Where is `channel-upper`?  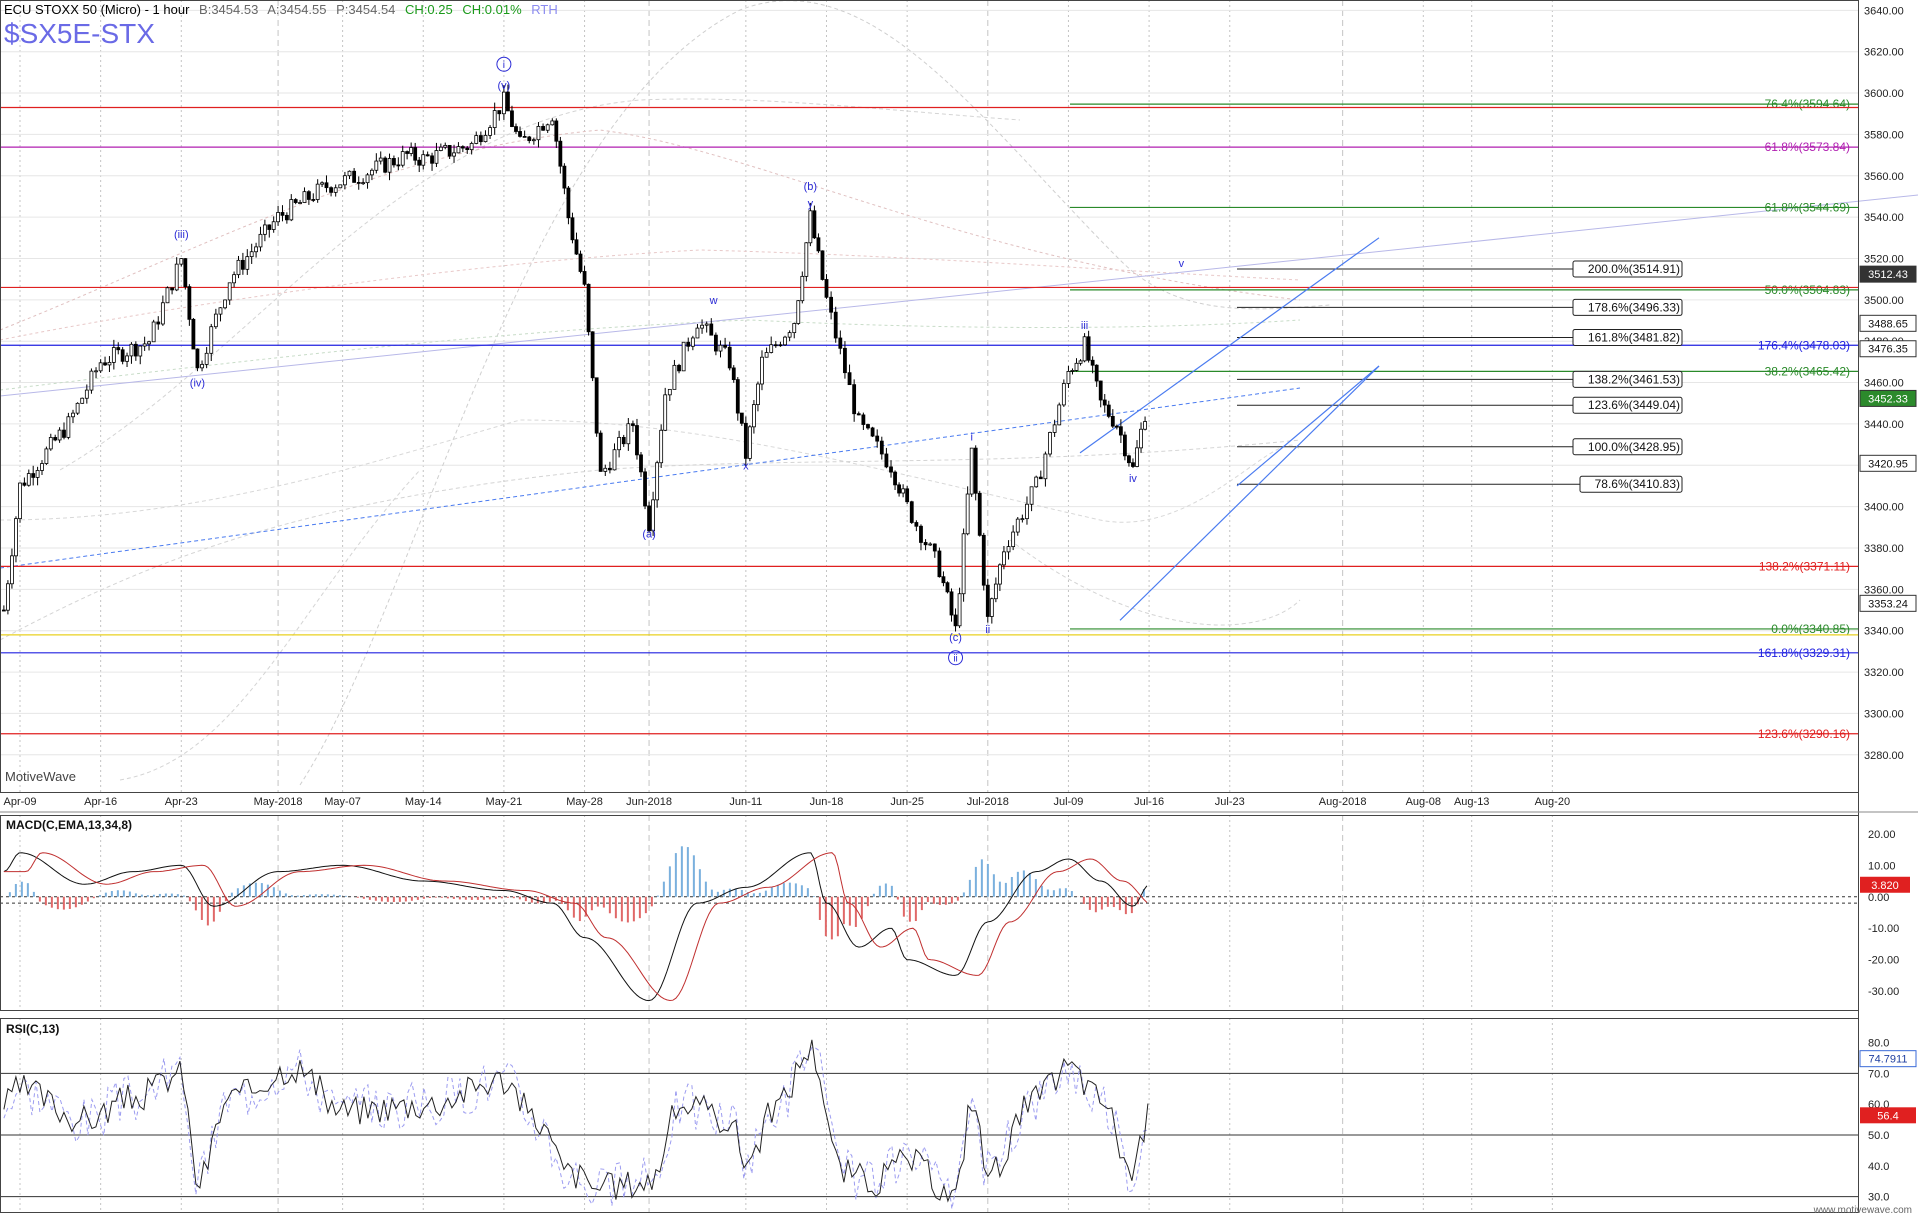
channel-upper is located at coordinates (1229, 345).